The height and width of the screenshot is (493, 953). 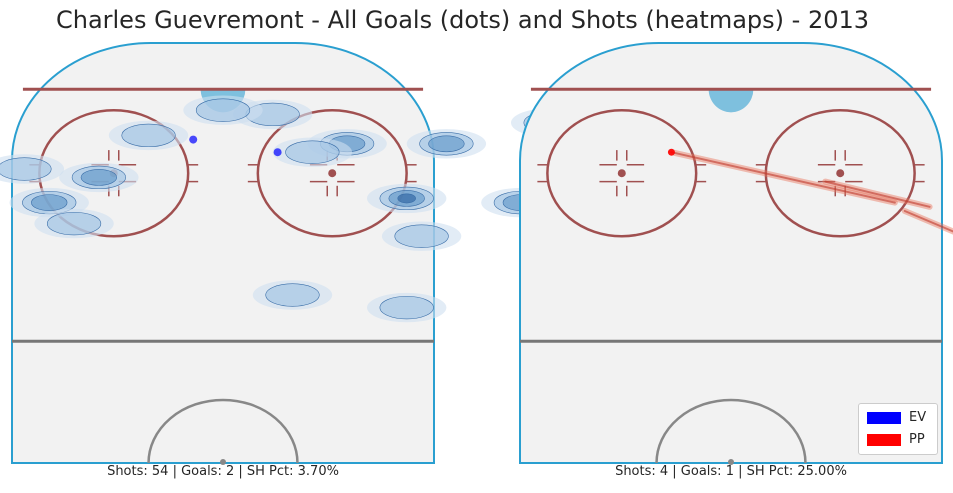 I want to click on faceoff-ring-right, so click(x=332, y=173).